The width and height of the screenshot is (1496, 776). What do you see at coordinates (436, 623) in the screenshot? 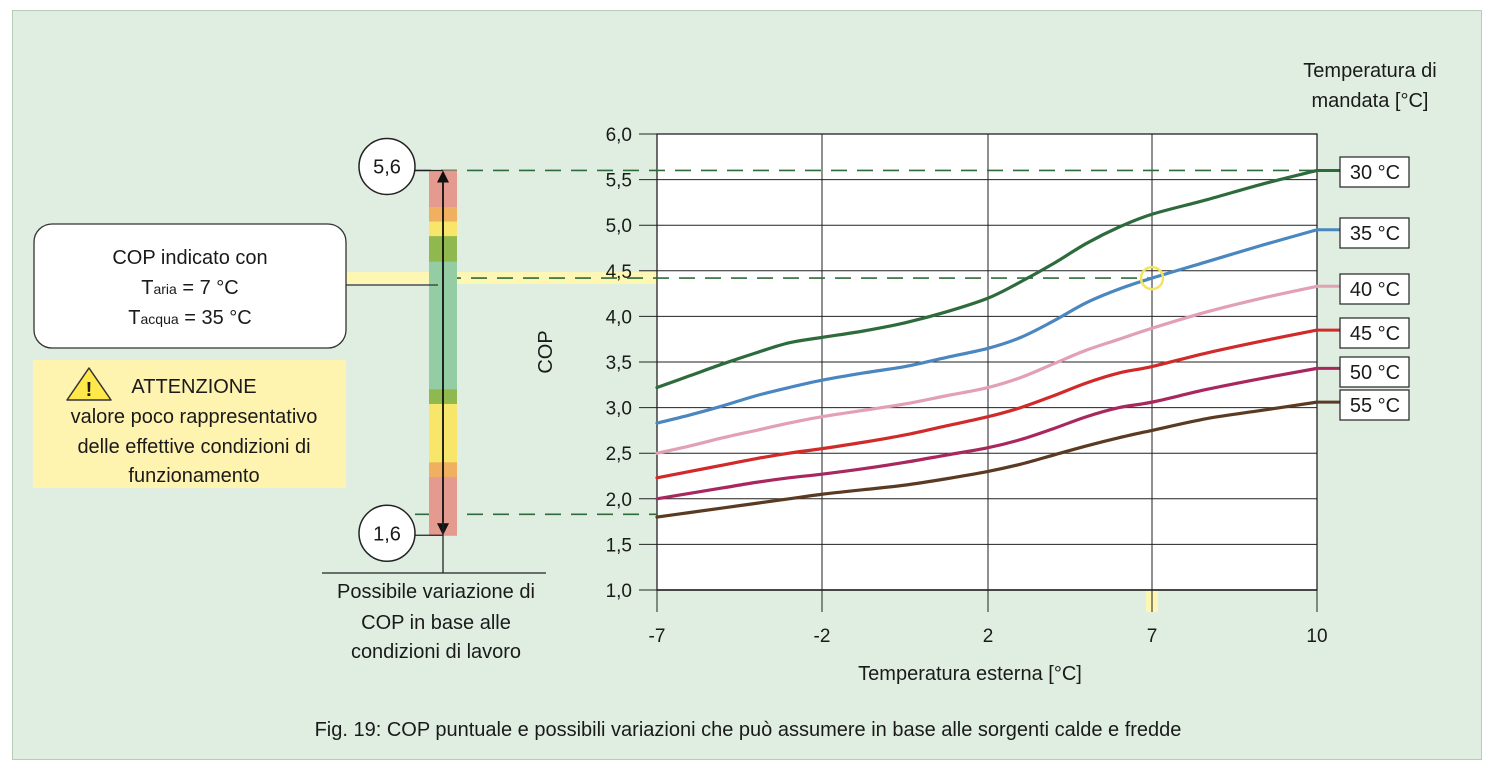
I see `variation-caption-line-2: COP in base alle` at bounding box center [436, 623].